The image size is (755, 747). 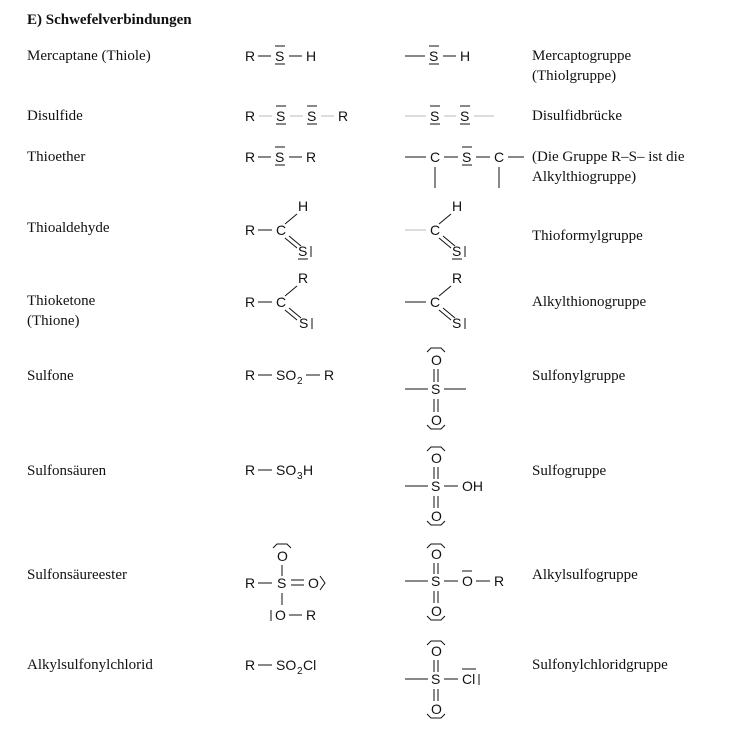 I want to click on group-name-thioformyl: Thioformylgruppe, so click(x=587, y=236).